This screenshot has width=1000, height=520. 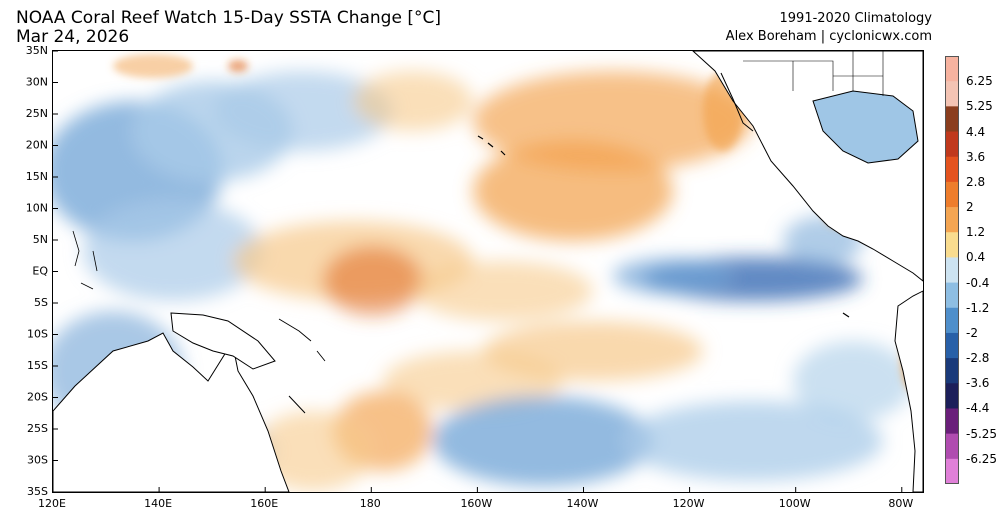 I want to click on lon-tick-label: 120E, so click(x=52, y=503).